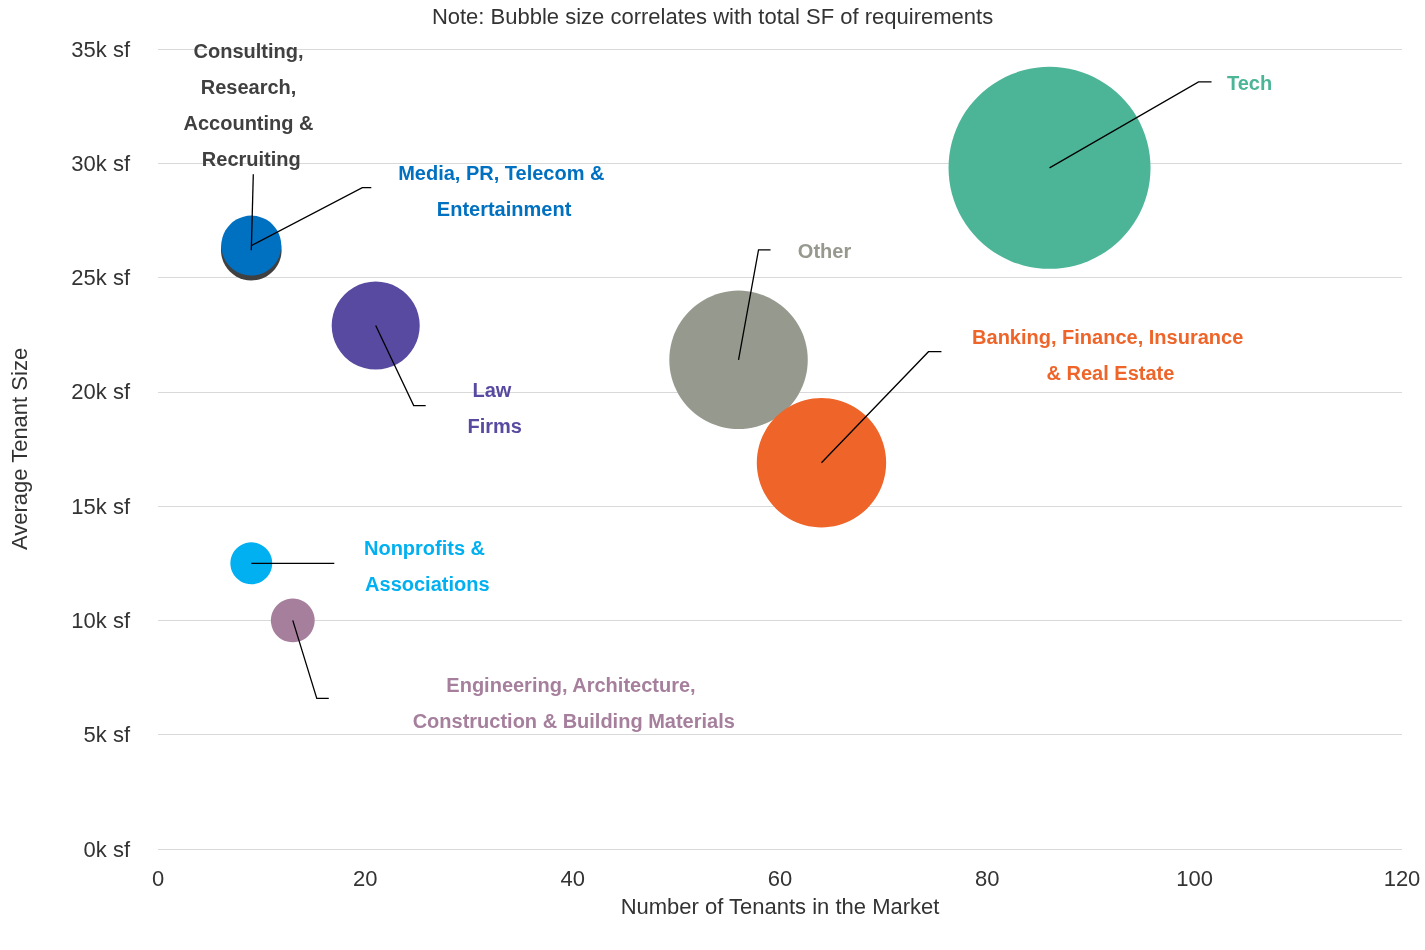 This screenshot has width=1425, height=950. Describe the element at coordinates (101, 506) in the screenshot. I see `y-tick-label: 15k sf` at that location.